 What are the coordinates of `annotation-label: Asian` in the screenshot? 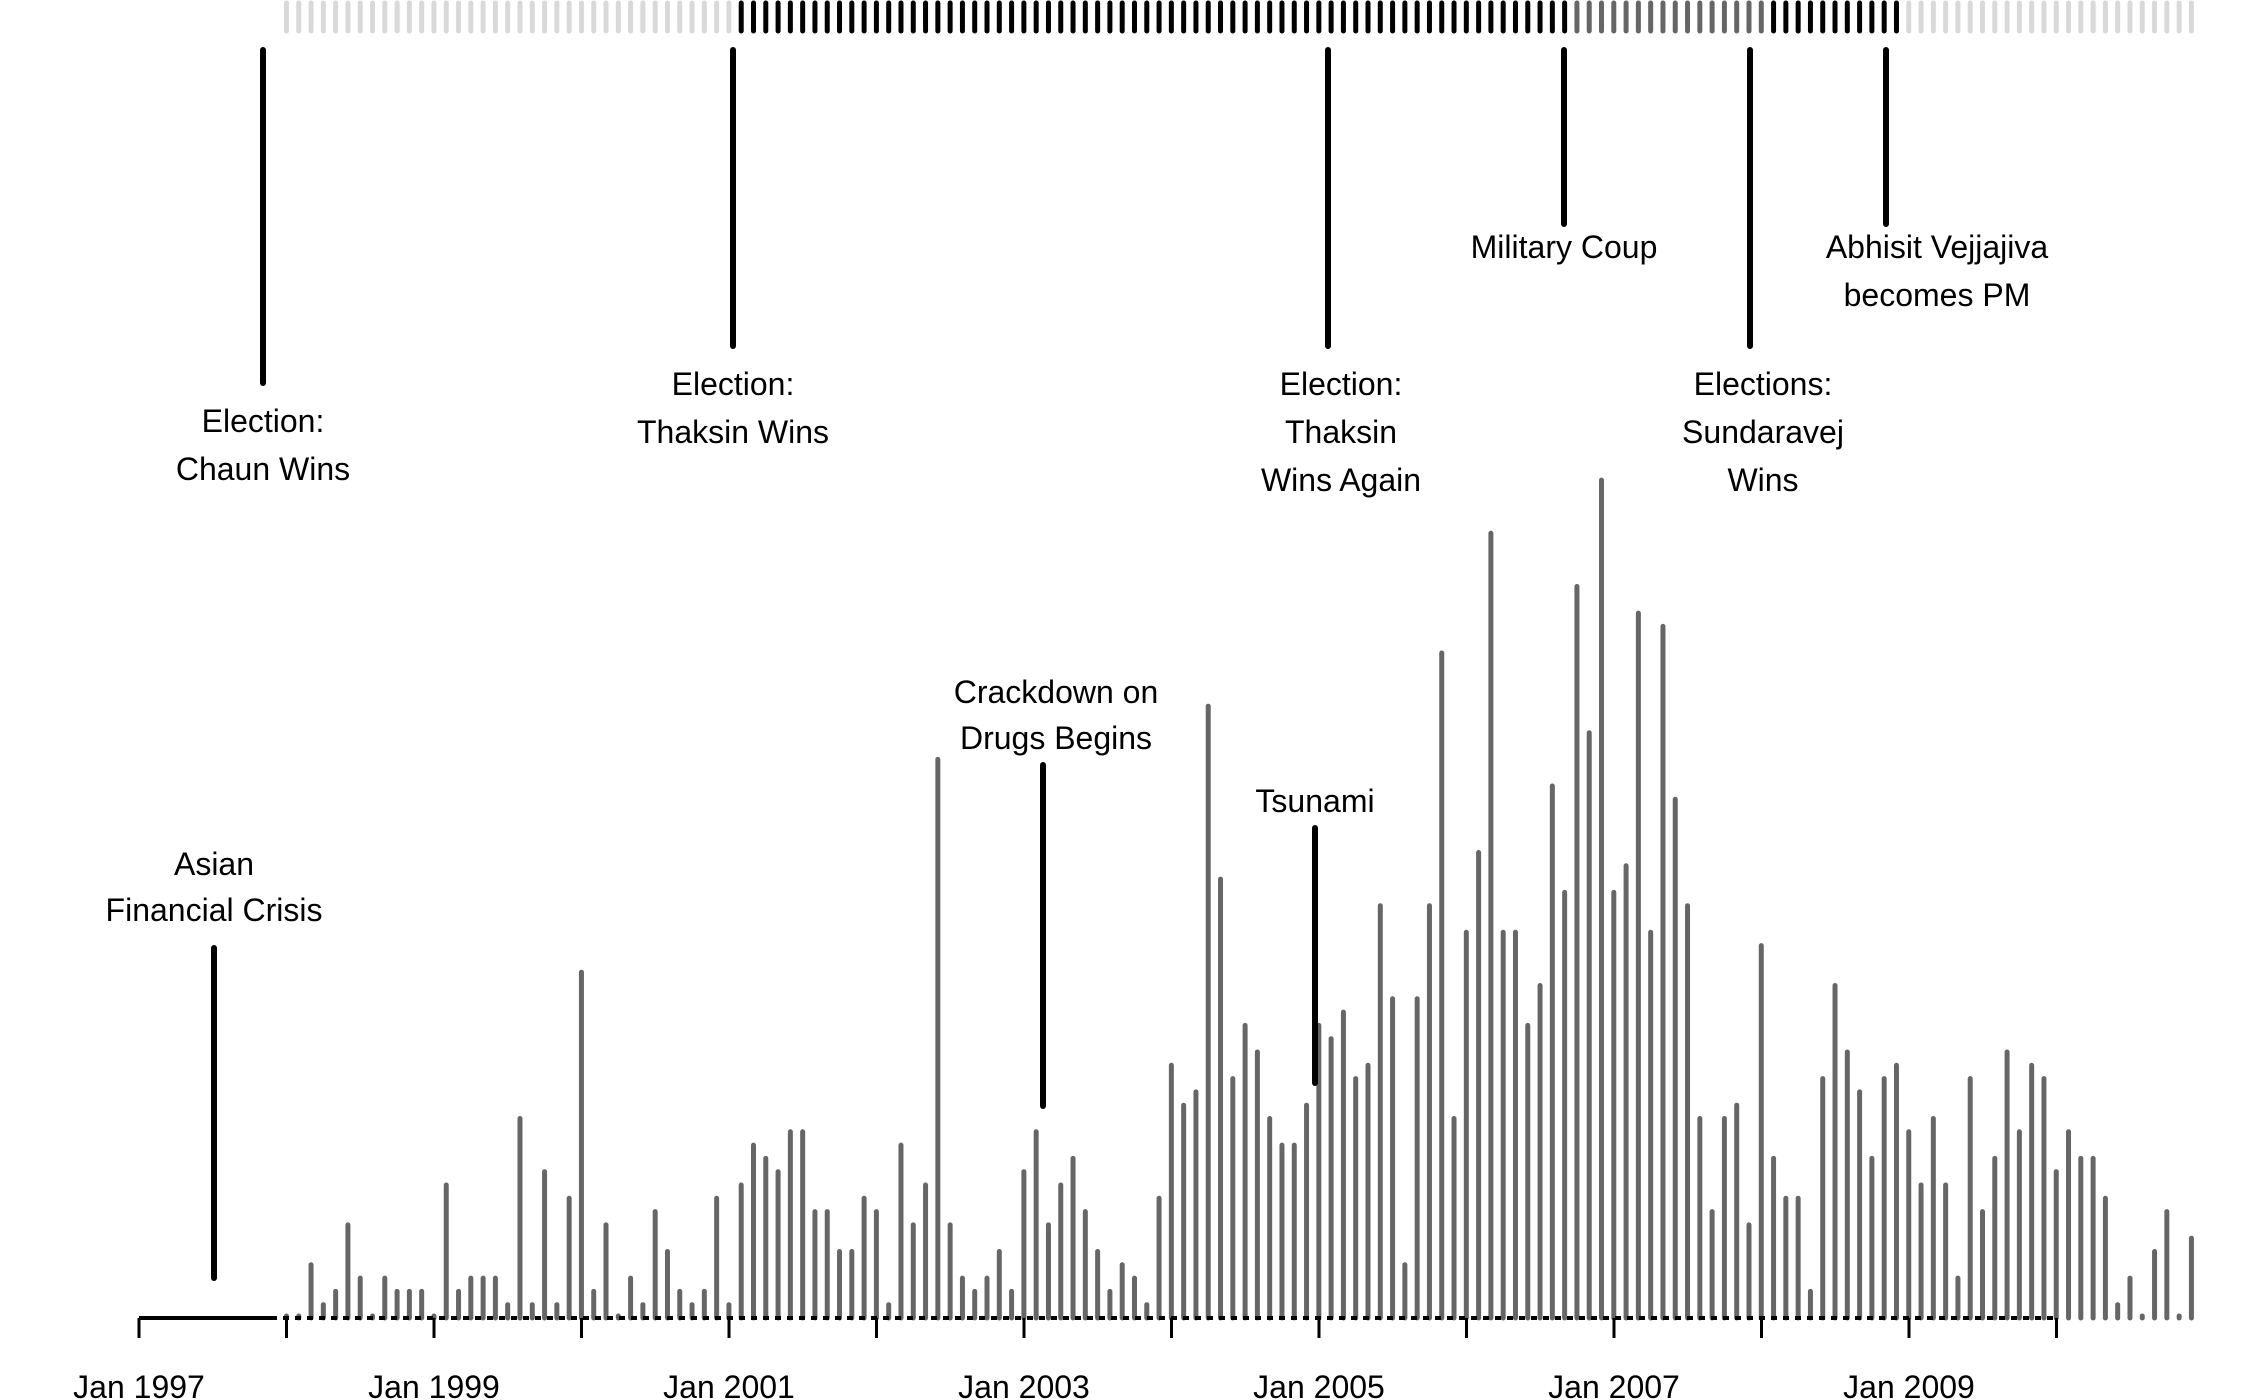 It's located at (214, 864).